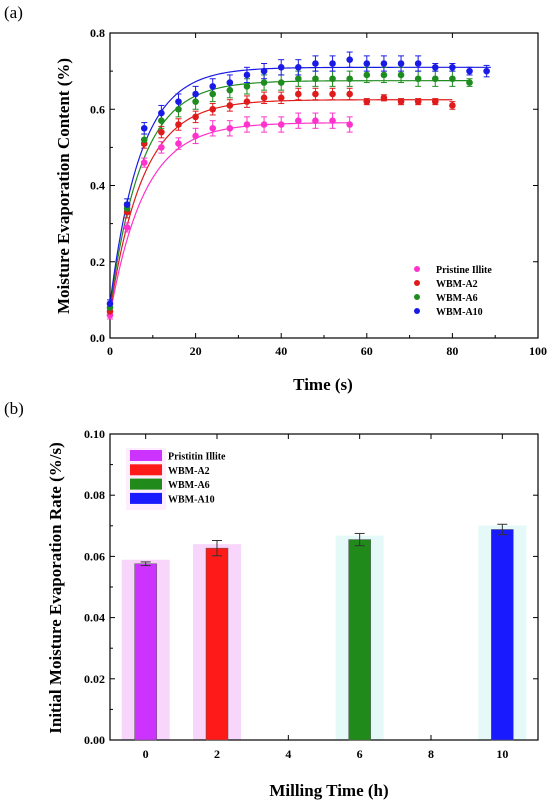 This screenshot has height=803, width=550. Describe the element at coordinates (452, 351) in the screenshot. I see `panel-a-x-tick-label: 80` at that location.